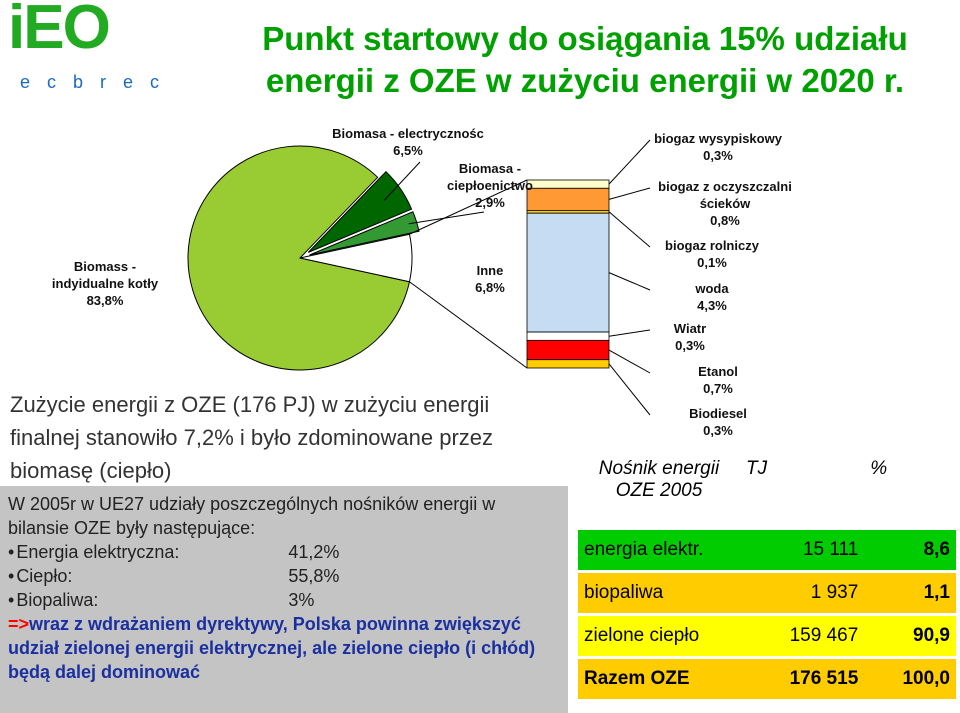 The width and height of the screenshot is (960, 713). Describe the element at coordinates (757, 468) in the screenshot. I see `header-cell: TJ` at that location.